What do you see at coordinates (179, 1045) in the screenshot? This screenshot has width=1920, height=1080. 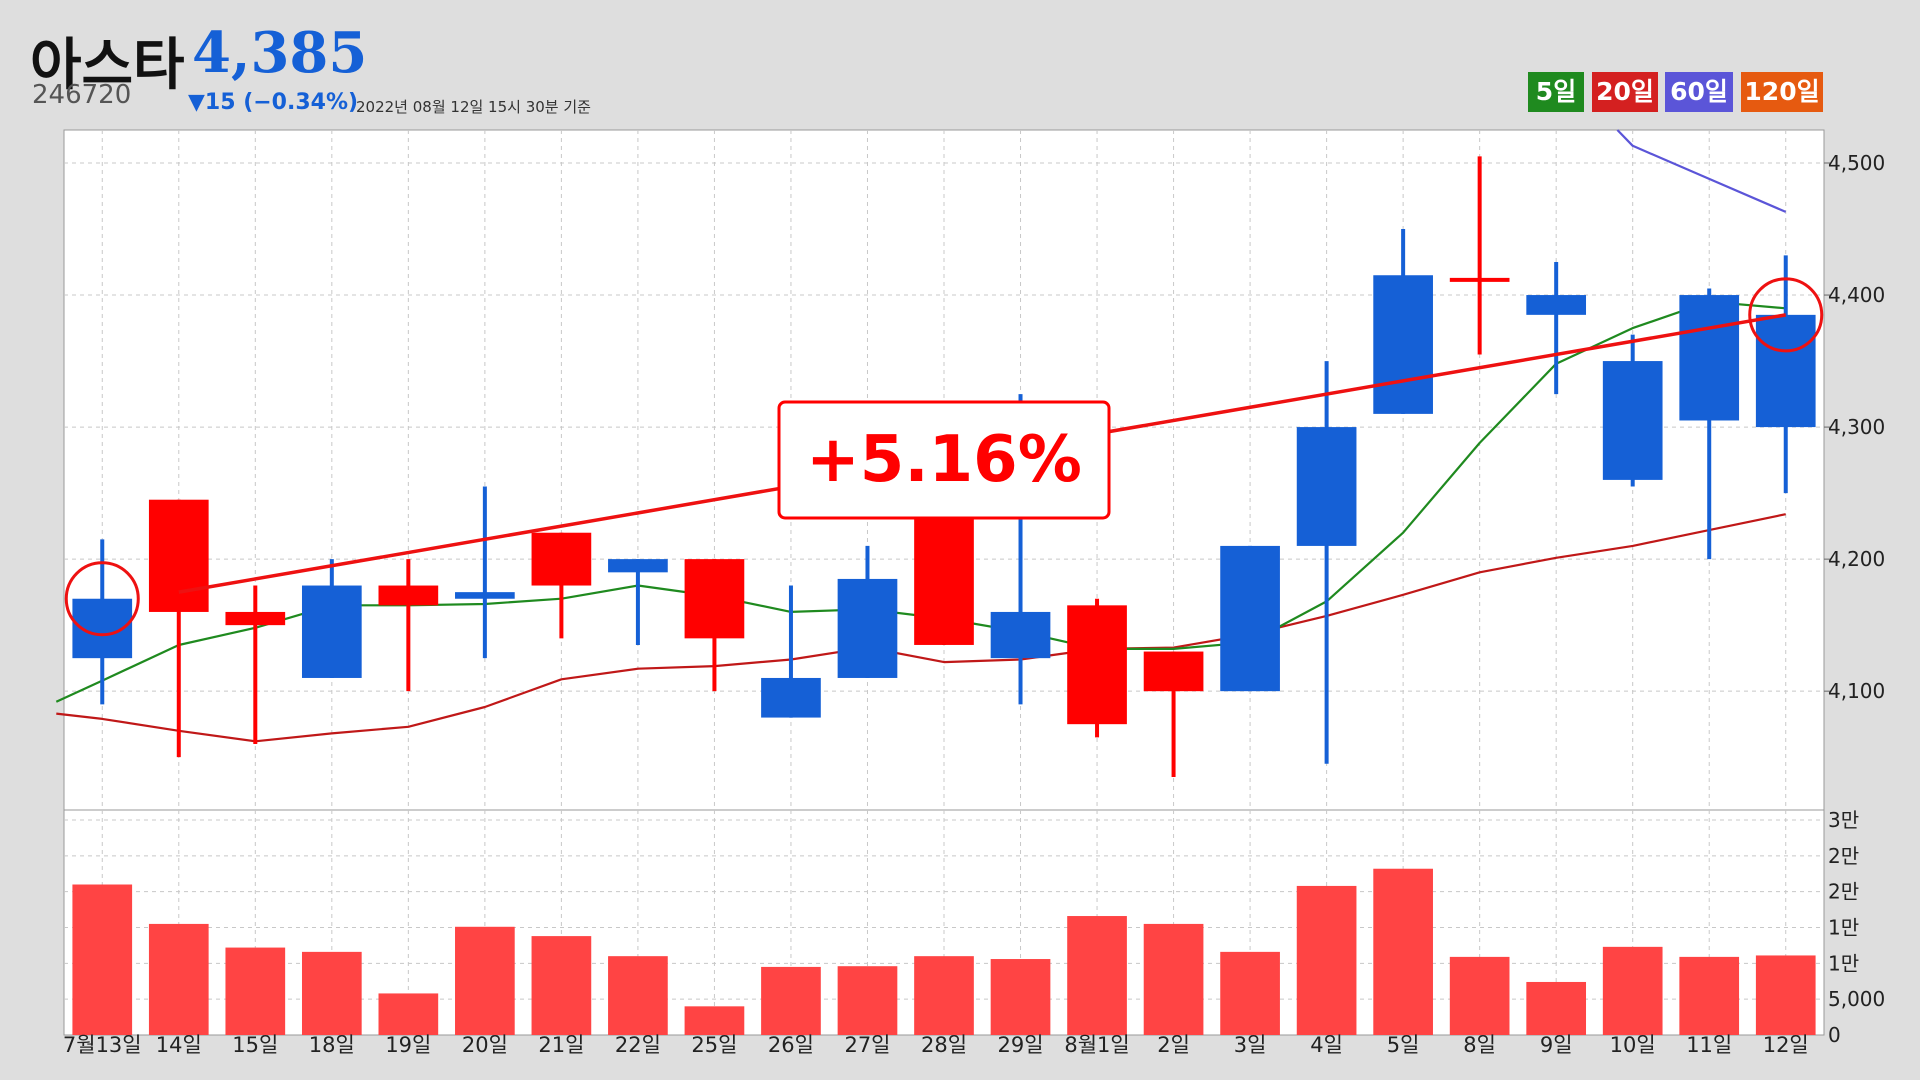 I see `x-tick-label: 14일` at bounding box center [179, 1045].